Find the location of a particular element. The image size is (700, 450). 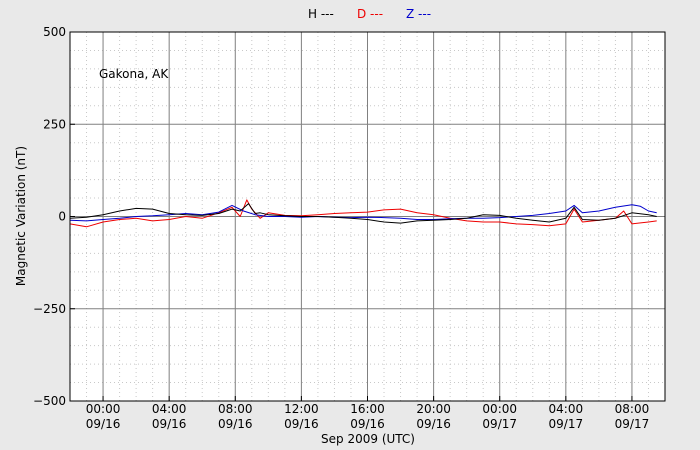

series-line-d is located at coordinates (363, 213).